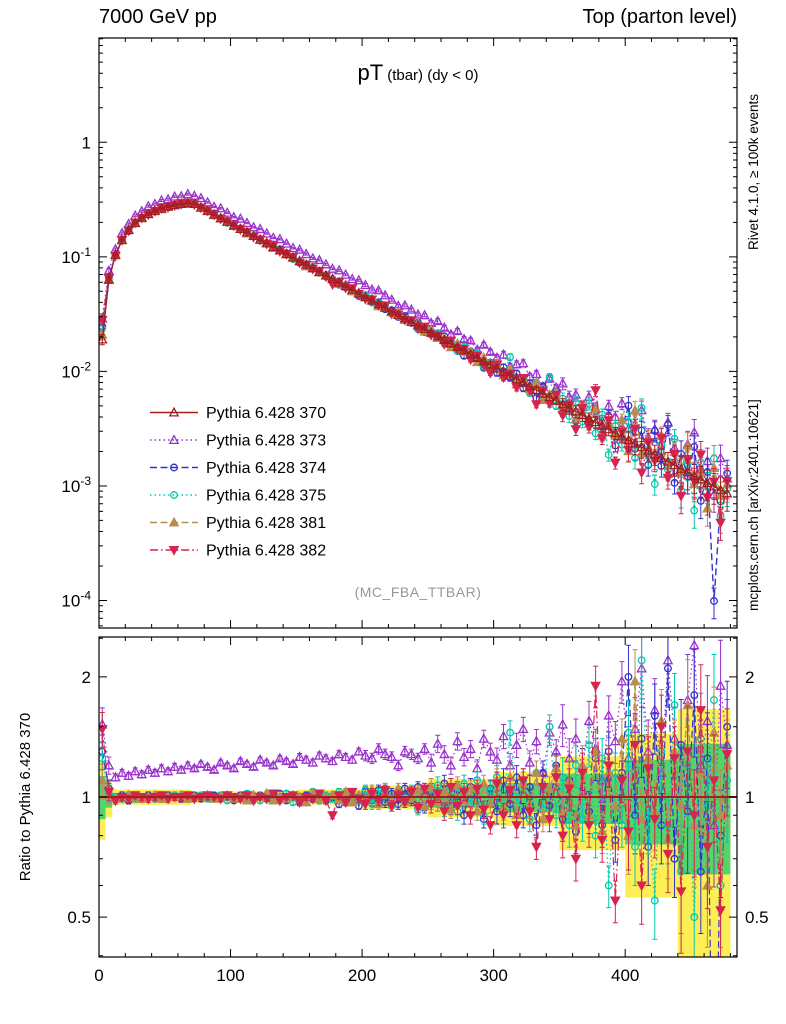 The image size is (786, 1024). What do you see at coordinates (370, 72) in the screenshot?
I see `plot-title-main: pT` at bounding box center [370, 72].